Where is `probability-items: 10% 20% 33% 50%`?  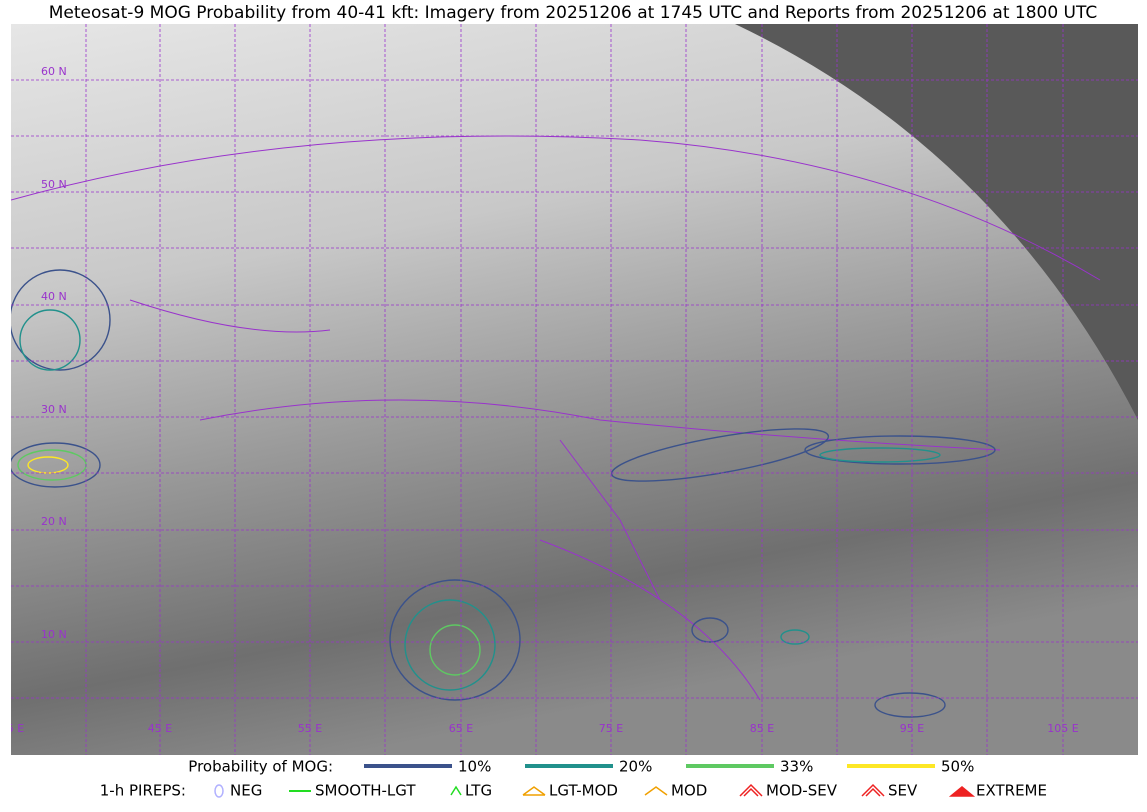 probability-items: 10% 20% 33% 50% is located at coordinates (669, 767).